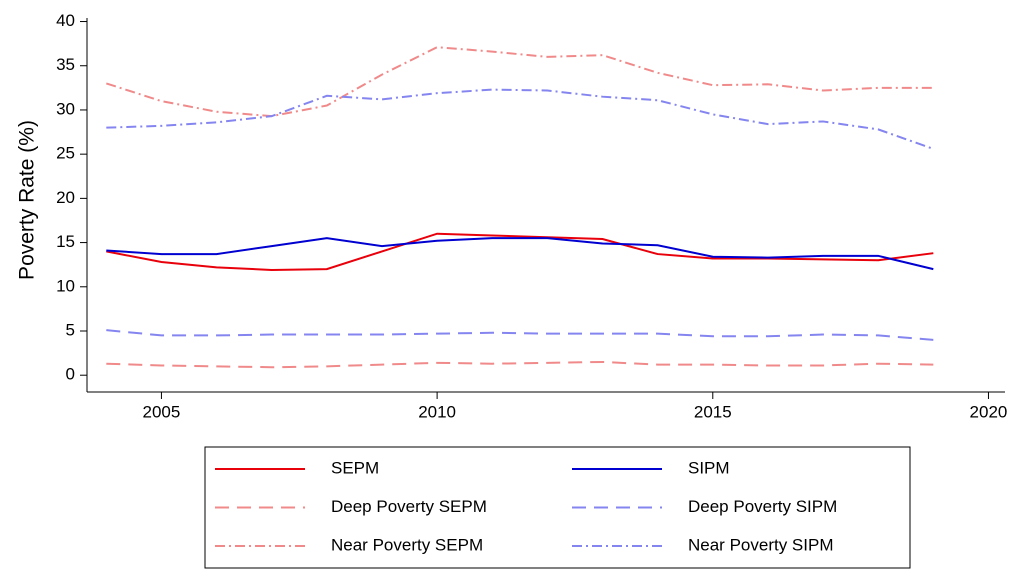 The image size is (1016, 569). Describe the element at coordinates (65, 197) in the screenshot. I see `y-tick-label: 20` at that location.